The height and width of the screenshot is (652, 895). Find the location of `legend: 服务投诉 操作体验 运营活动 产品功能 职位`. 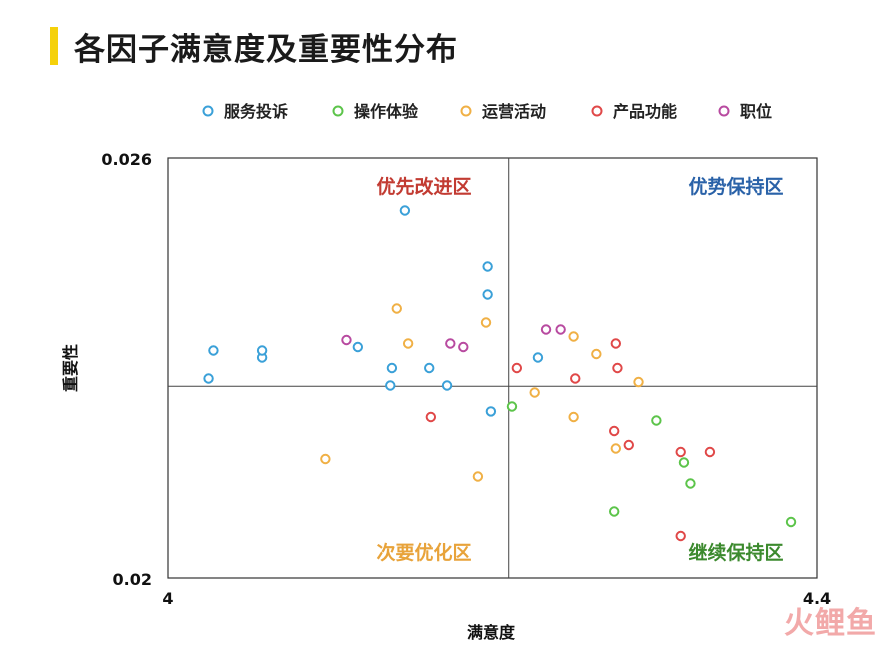

legend: 服务投诉 操作体验 运营活动 产品功能 职位 is located at coordinates (487, 111).